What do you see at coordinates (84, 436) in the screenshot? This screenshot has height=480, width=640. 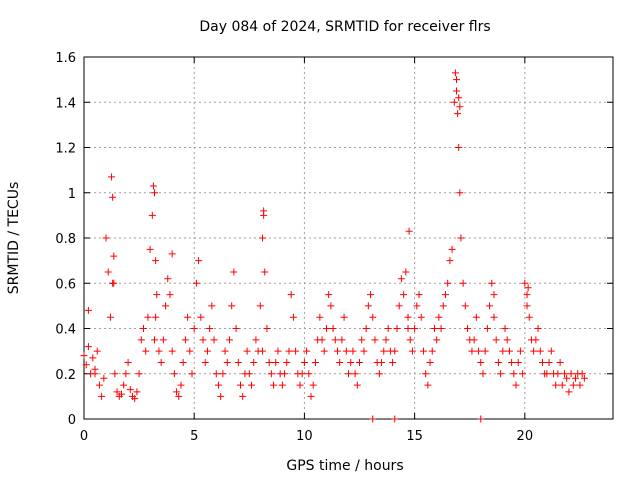 I see `x-tick-label: 0` at bounding box center [84, 436].